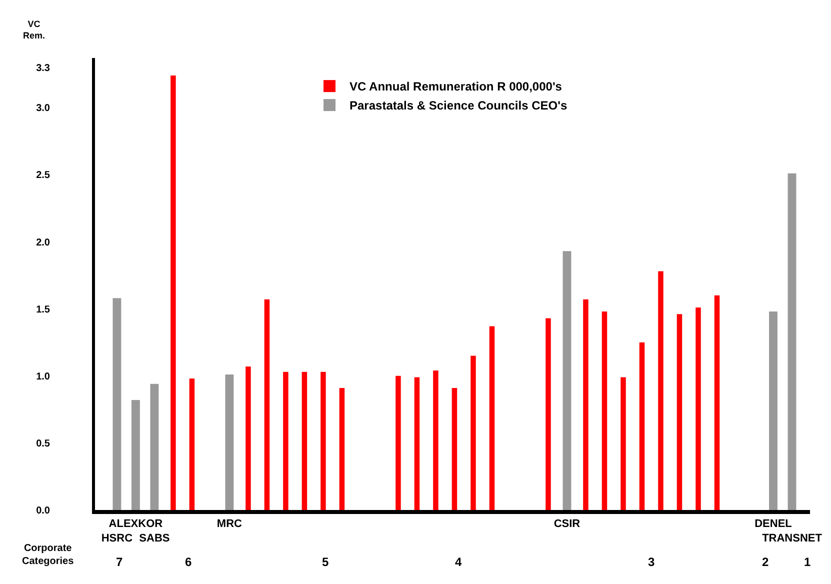 This screenshot has width=831, height=584. I want to click on y-tick-label: 3.0, so click(43, 108).